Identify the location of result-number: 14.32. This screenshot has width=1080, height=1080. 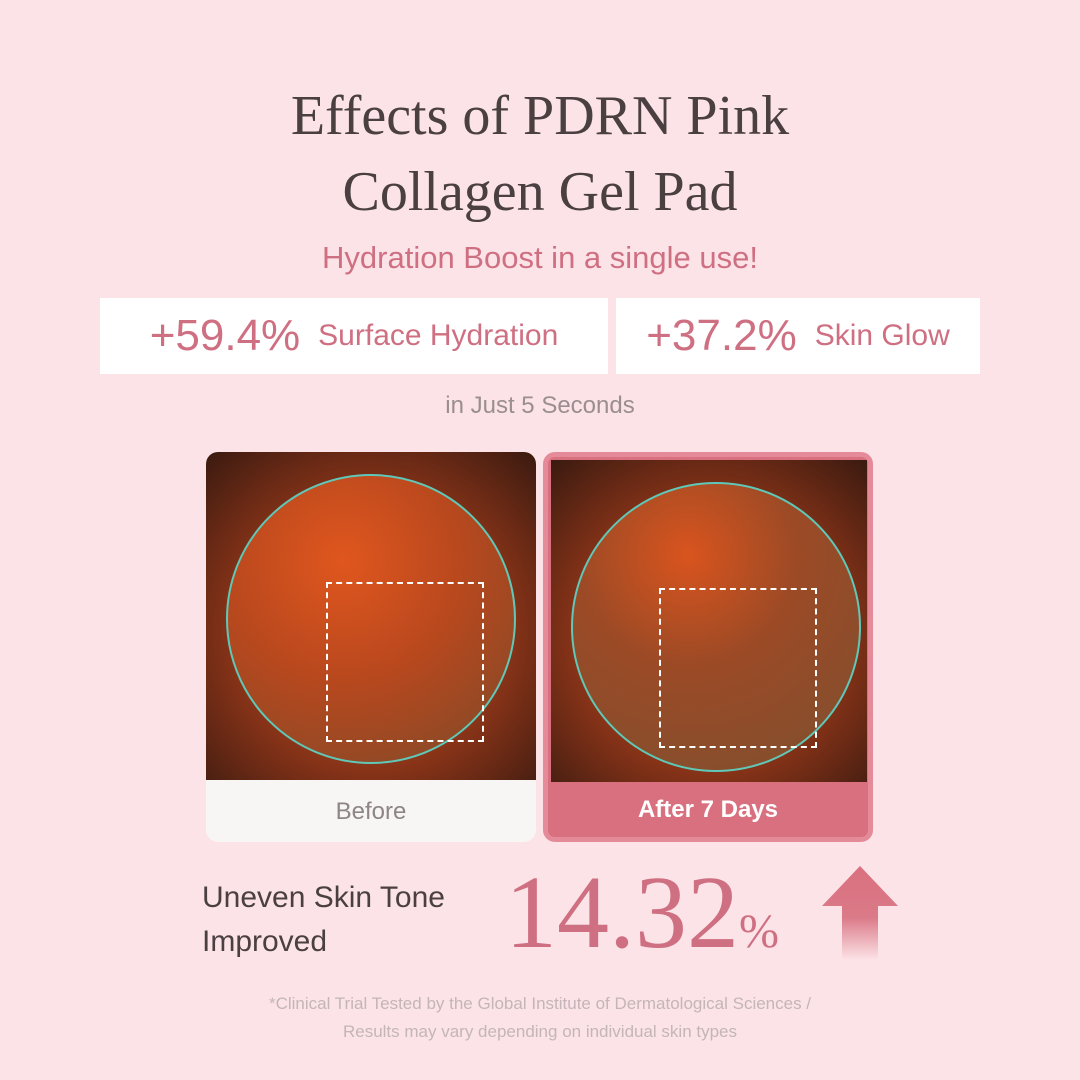
(622, 912).